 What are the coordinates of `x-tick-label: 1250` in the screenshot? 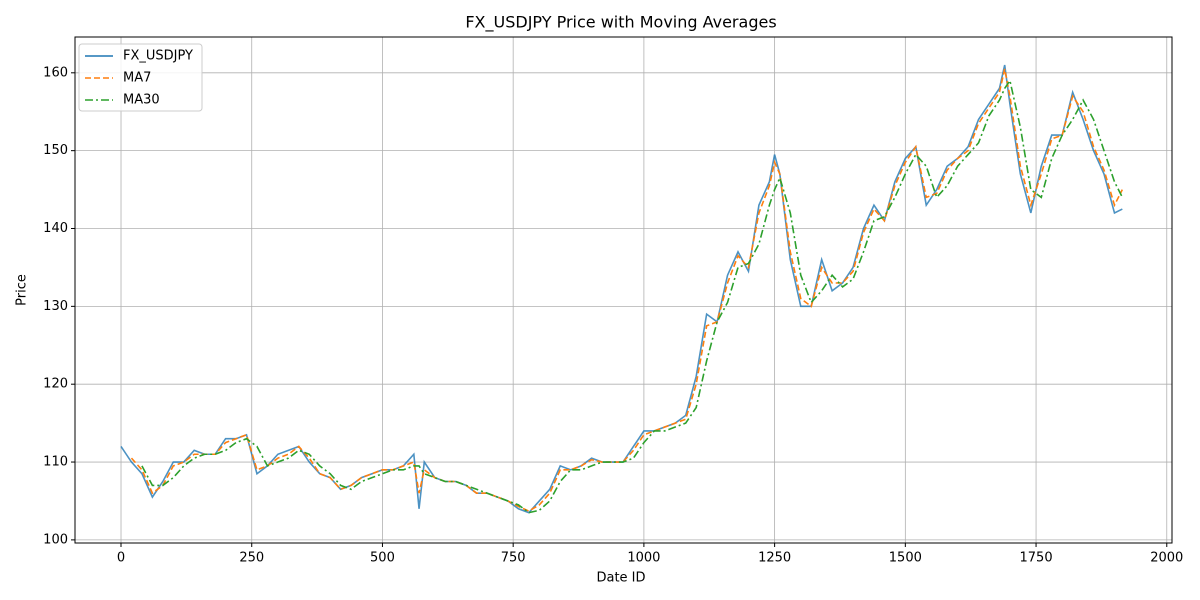 It's located at (774, 558).